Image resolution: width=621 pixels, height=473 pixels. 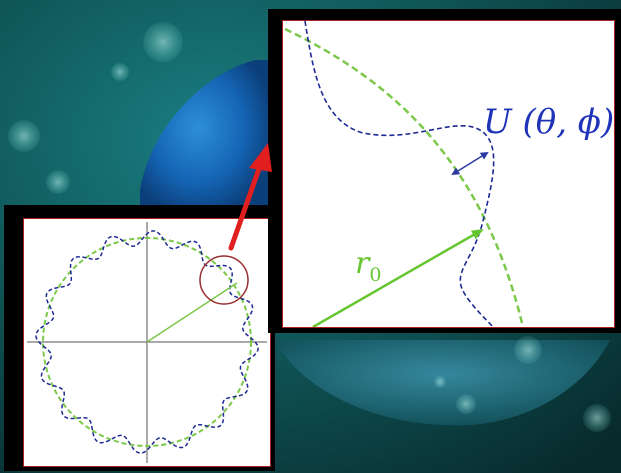 I want to click on deformation-arrow, so click(x=470, y=163).